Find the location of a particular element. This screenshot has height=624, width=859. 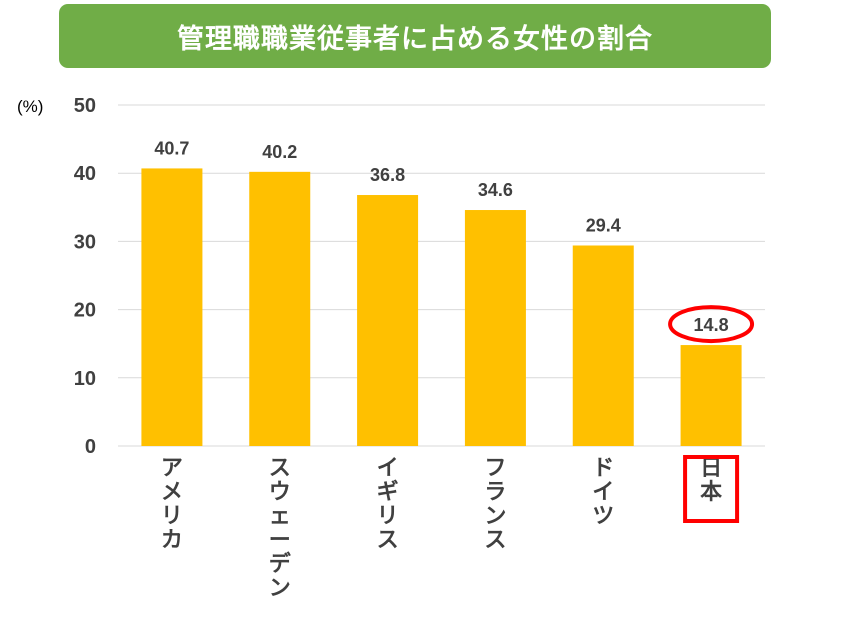

y-axis: 0 10 20 30 40 50 (%) is located at coordinates (56, 276).